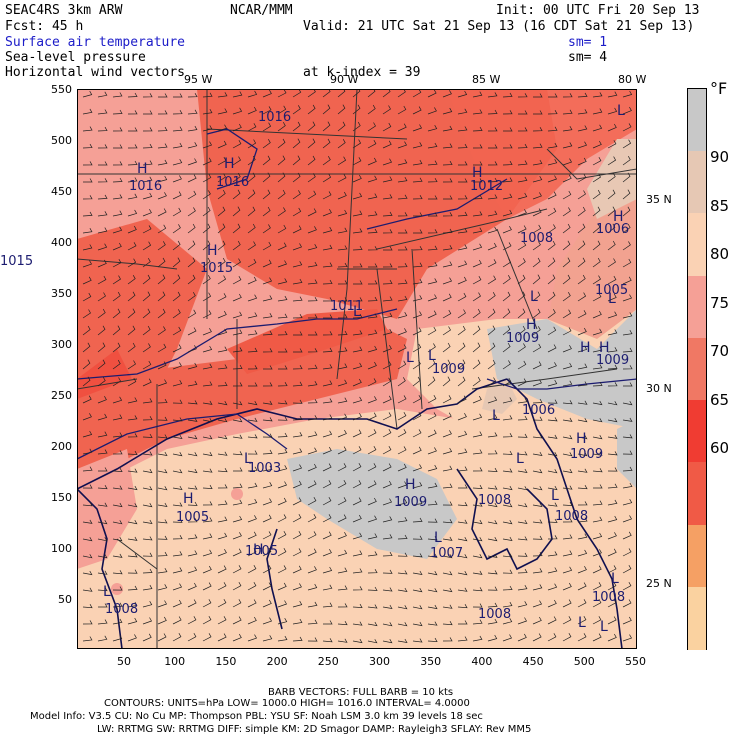 The height and width of the screenshot is (740, 740). What do you see at coordinates (124, 661) in the screenshot?
I see `x-tick-label: 50` at bounding box center [124, 661].